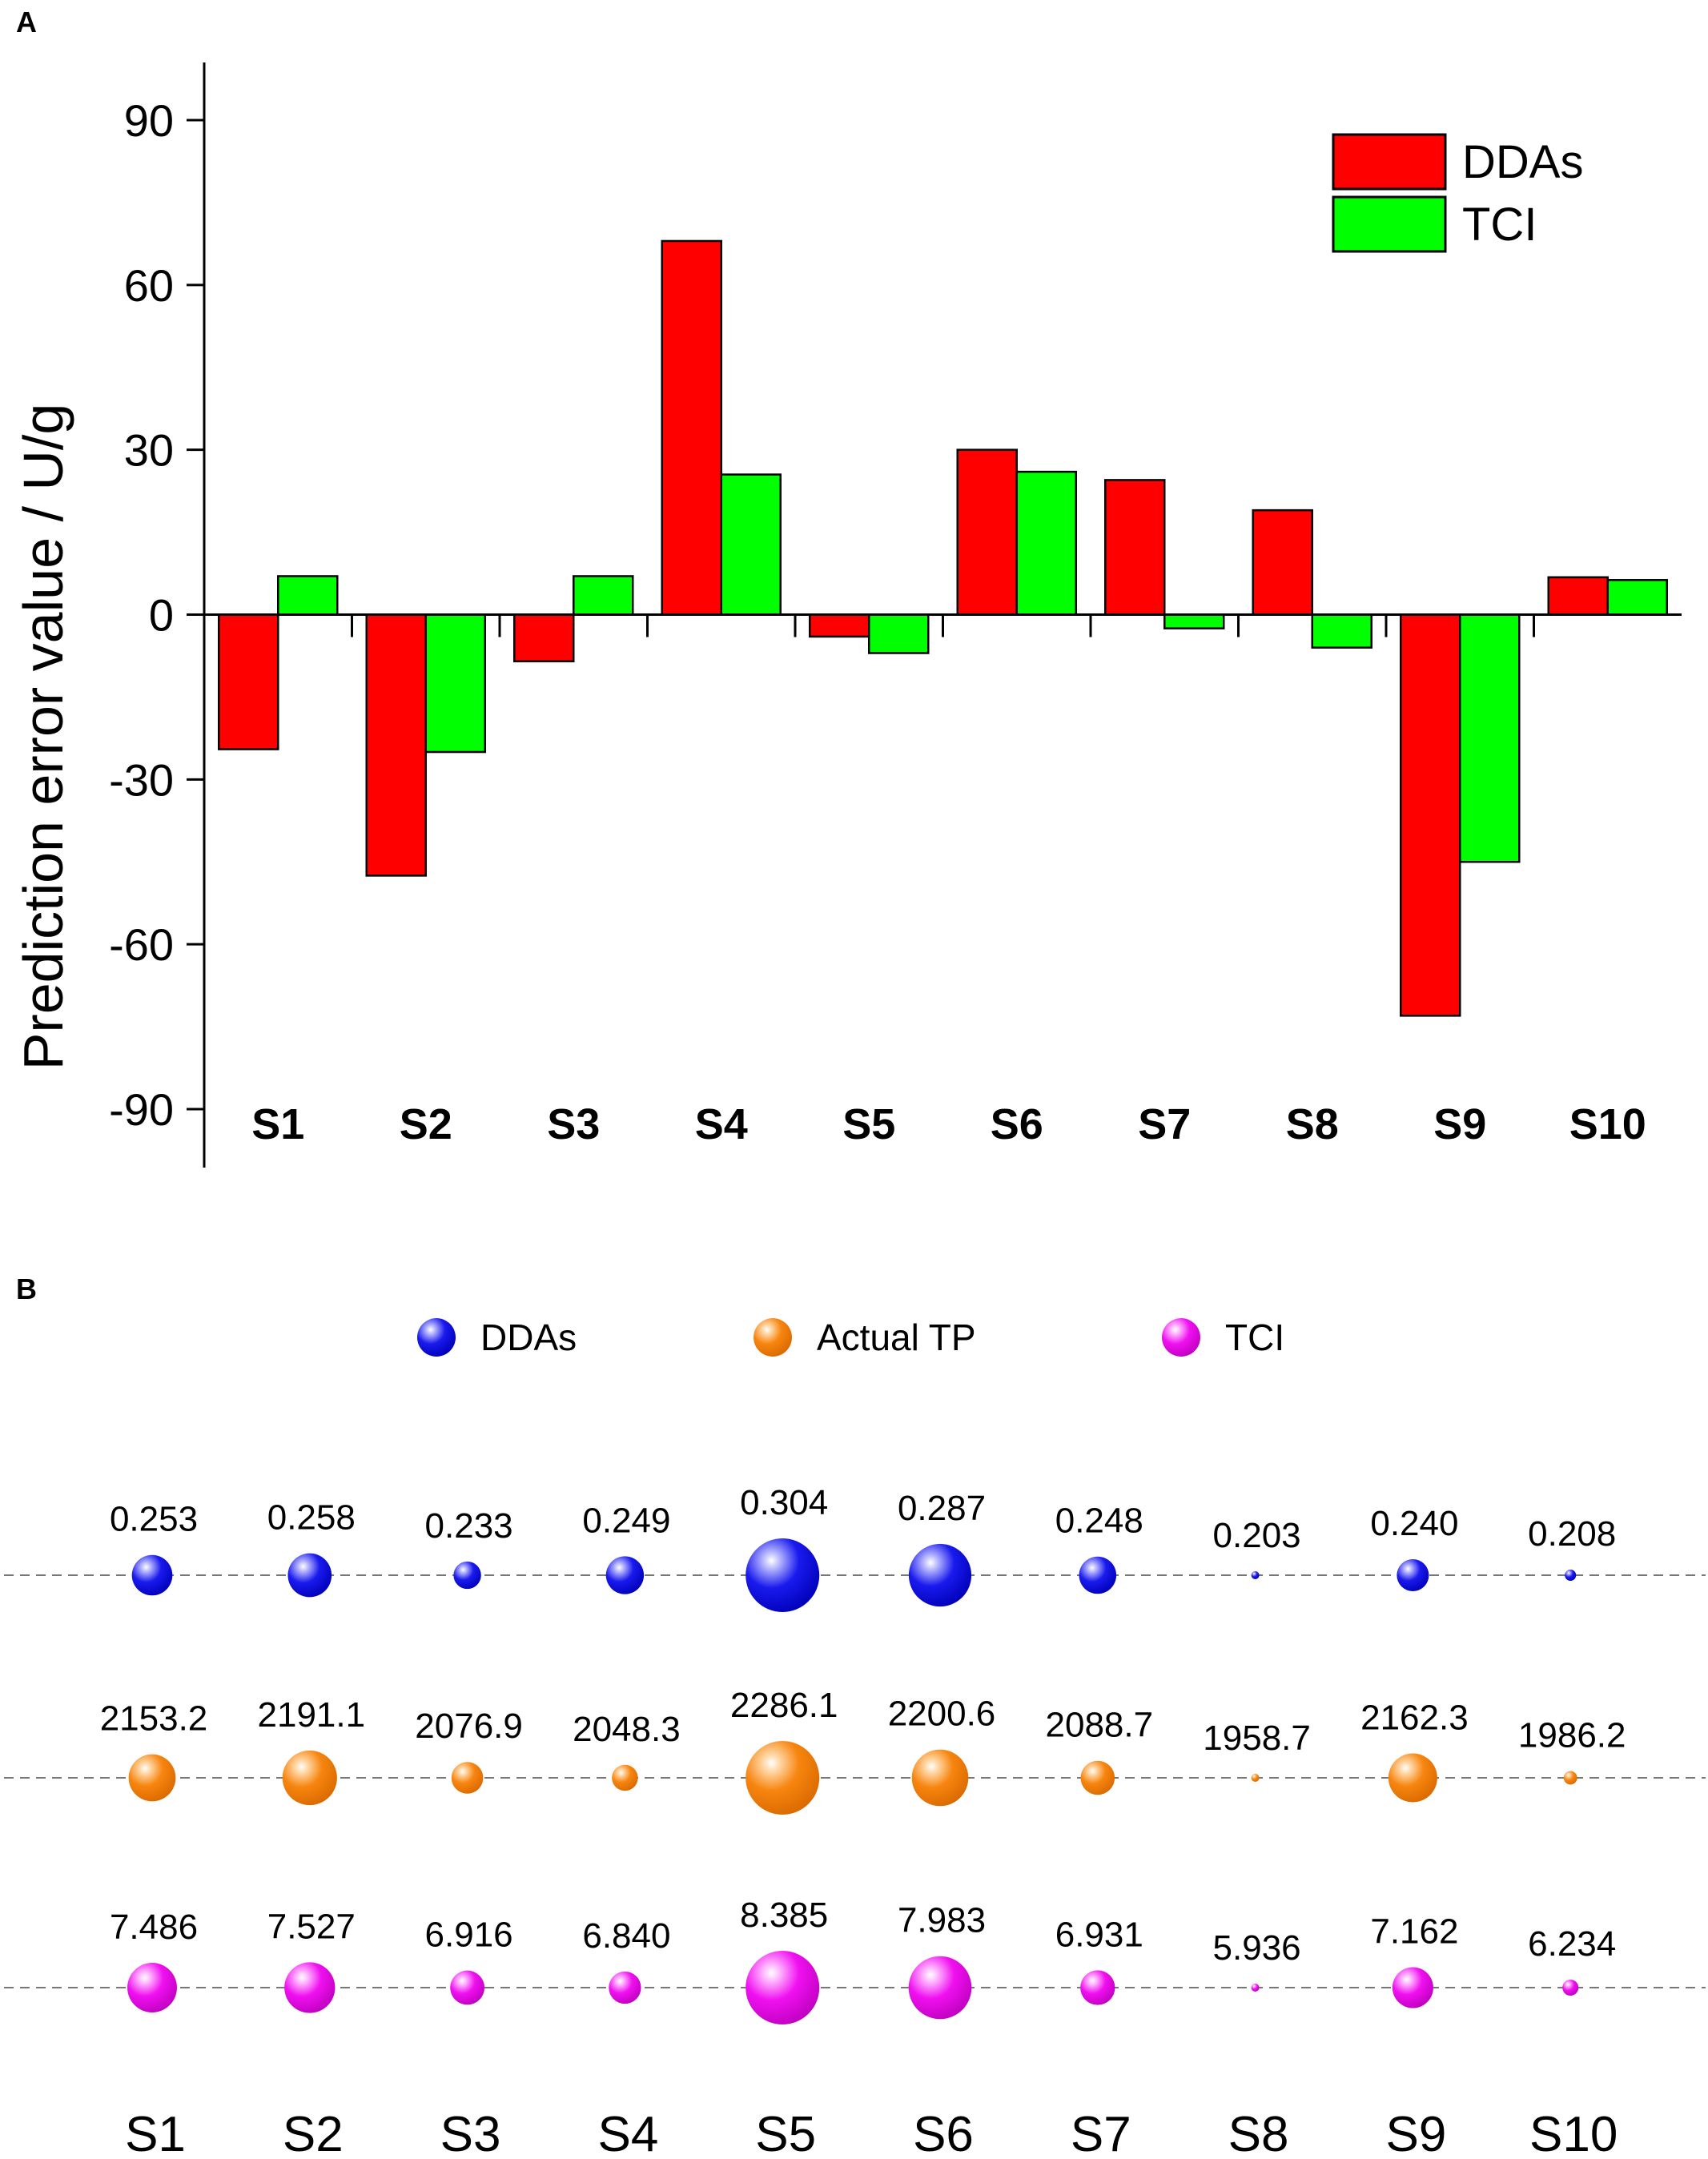 The image size is (1708, 2159). I want to click on value-label: 6.916, so click(469, 1935).